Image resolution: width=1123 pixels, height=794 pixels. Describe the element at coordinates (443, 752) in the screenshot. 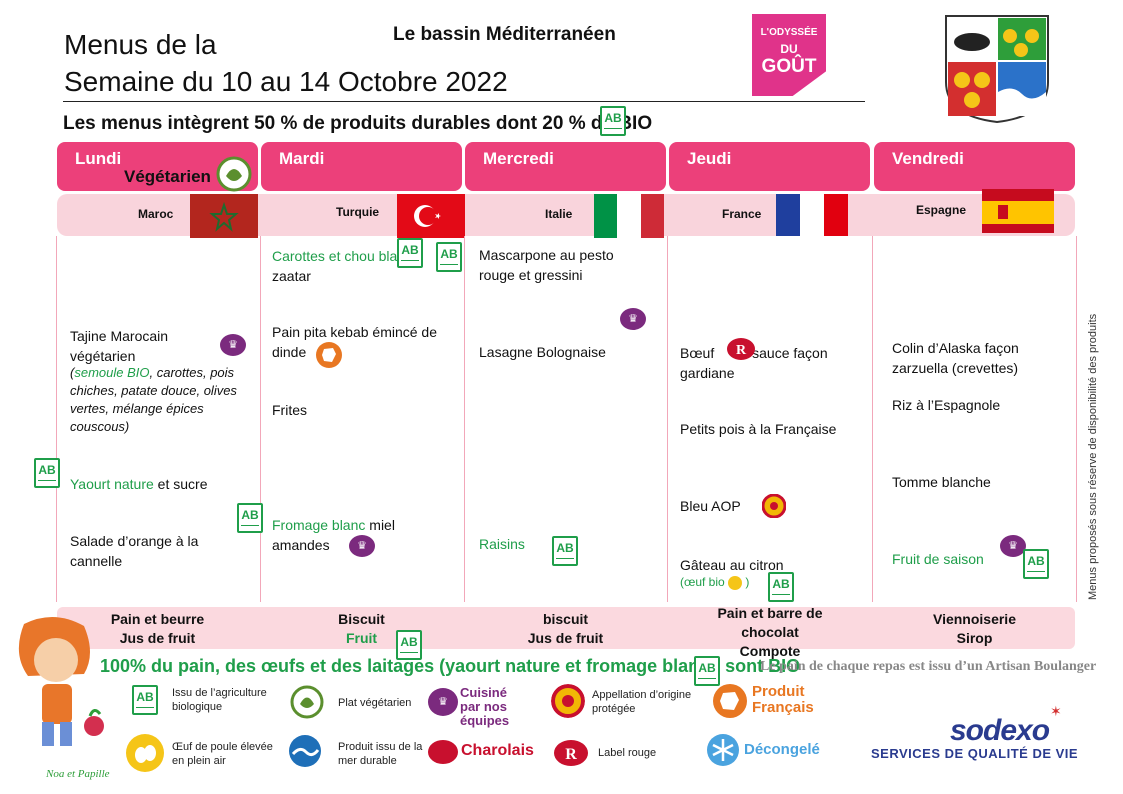

I see `cow-icon` at that location.